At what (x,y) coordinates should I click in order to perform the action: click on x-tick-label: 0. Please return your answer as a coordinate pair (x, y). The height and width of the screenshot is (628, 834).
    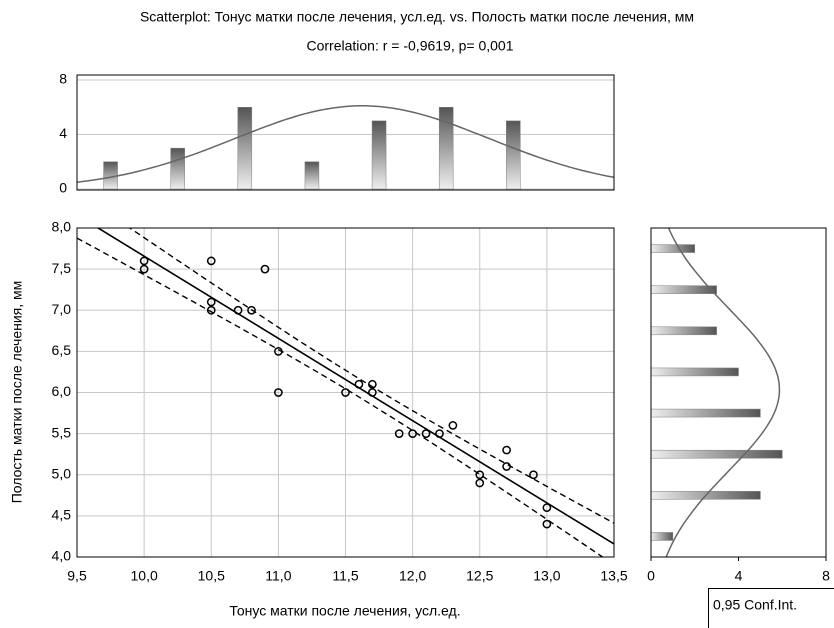
    Looking at the image, I should click on (651, 576).